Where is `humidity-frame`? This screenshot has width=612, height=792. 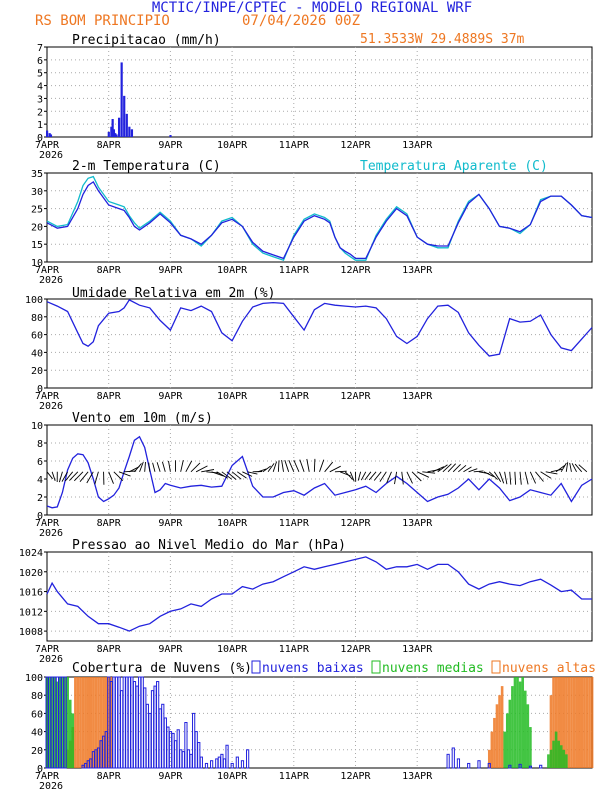
humidity-frame is located at coordinates (319, 343).